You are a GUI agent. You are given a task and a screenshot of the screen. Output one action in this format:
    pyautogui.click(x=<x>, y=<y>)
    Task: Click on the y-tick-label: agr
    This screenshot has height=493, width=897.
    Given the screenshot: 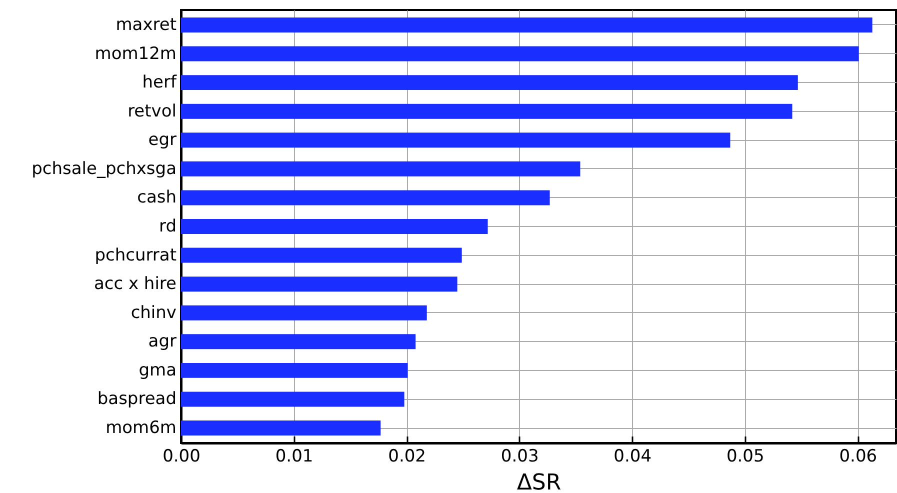 What is the action you would take?
    pyautogui.click(x=162, y=342)
    